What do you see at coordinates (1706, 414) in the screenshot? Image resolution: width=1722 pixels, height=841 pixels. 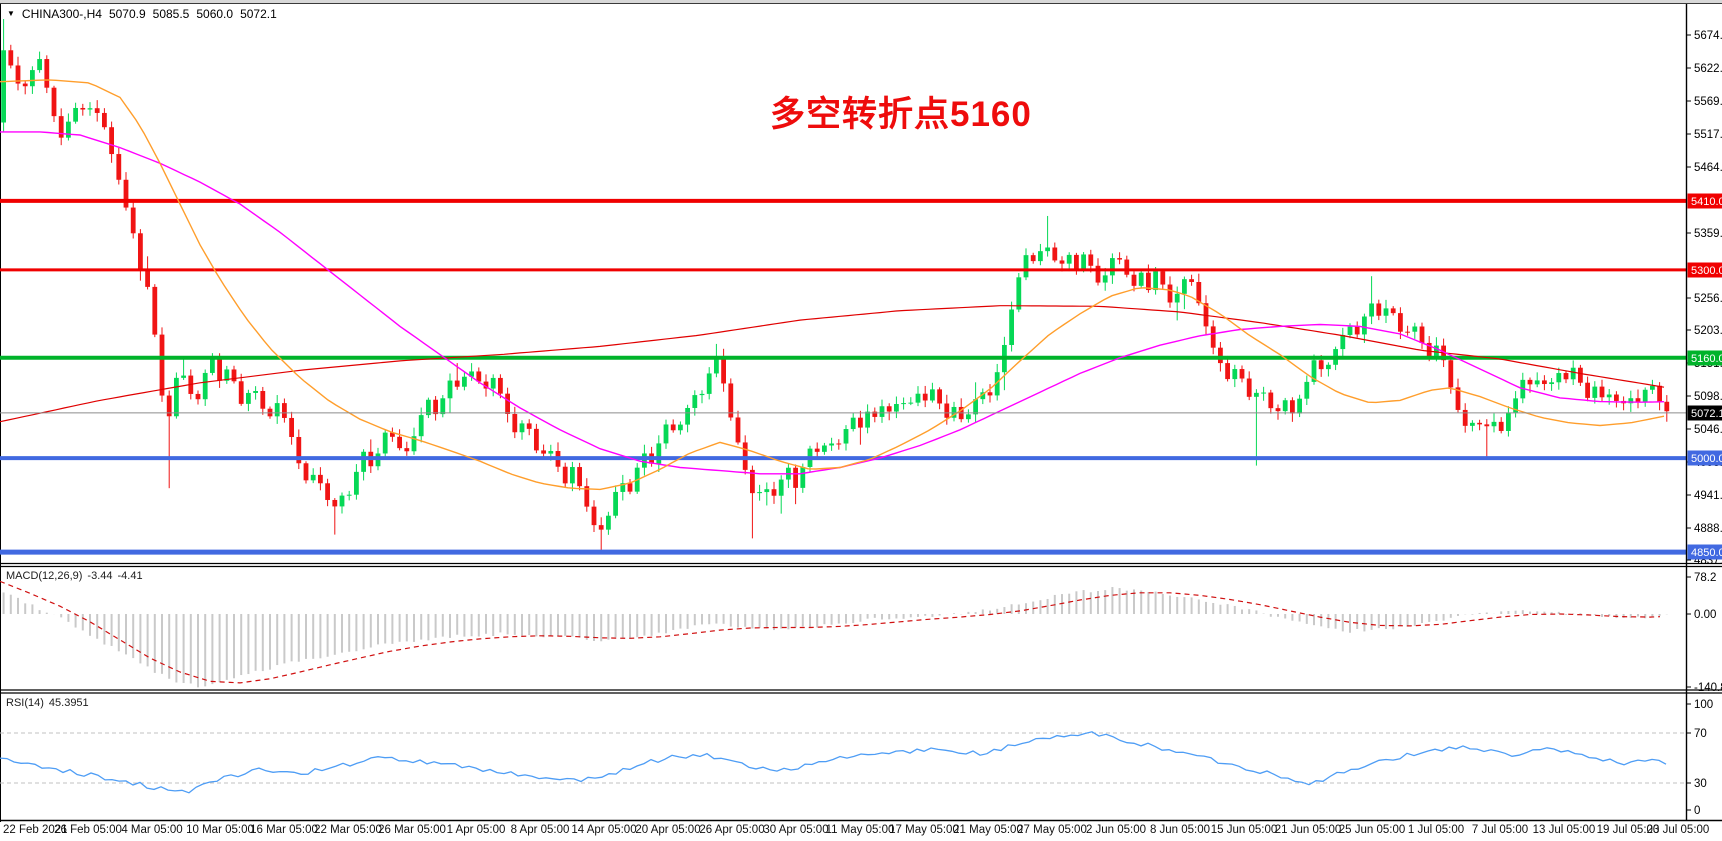 I see `svg-text: 5072.1` at bounding box center [1706, 414].